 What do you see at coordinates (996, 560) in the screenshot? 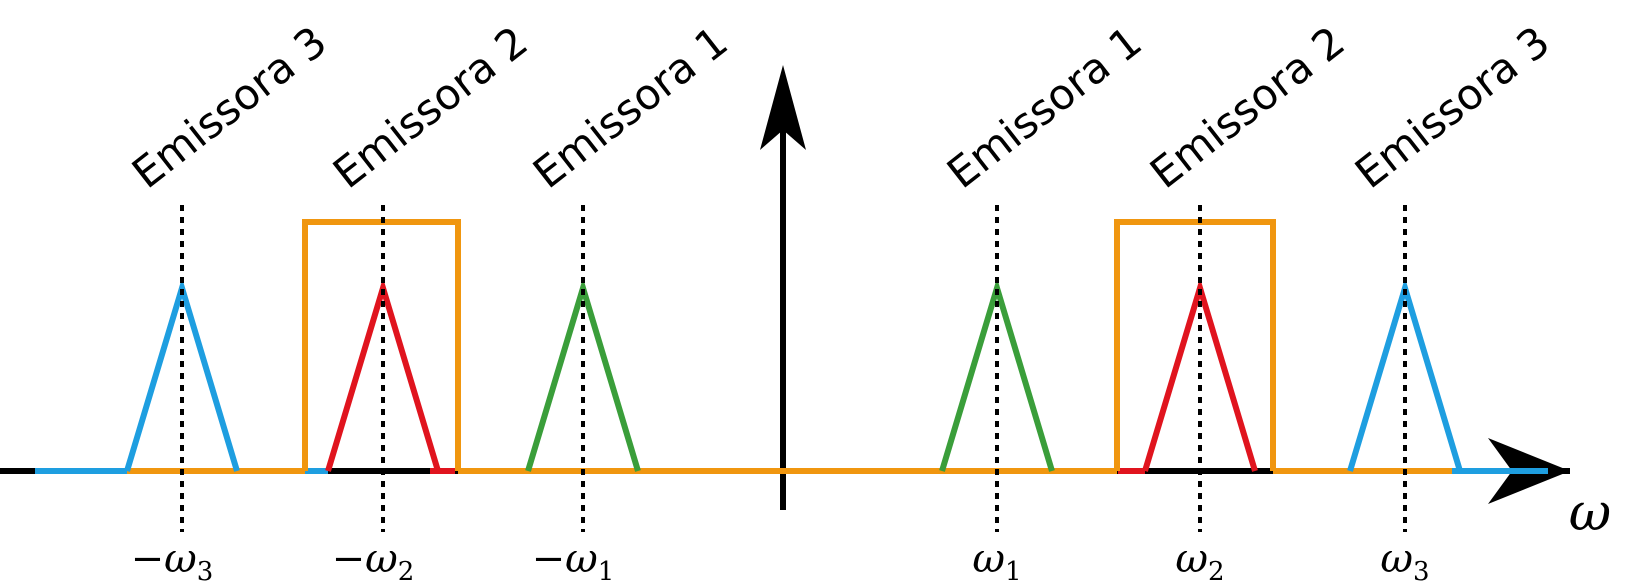
I see `frequency-tick-label: ω1` at bounding box center [996, 560].